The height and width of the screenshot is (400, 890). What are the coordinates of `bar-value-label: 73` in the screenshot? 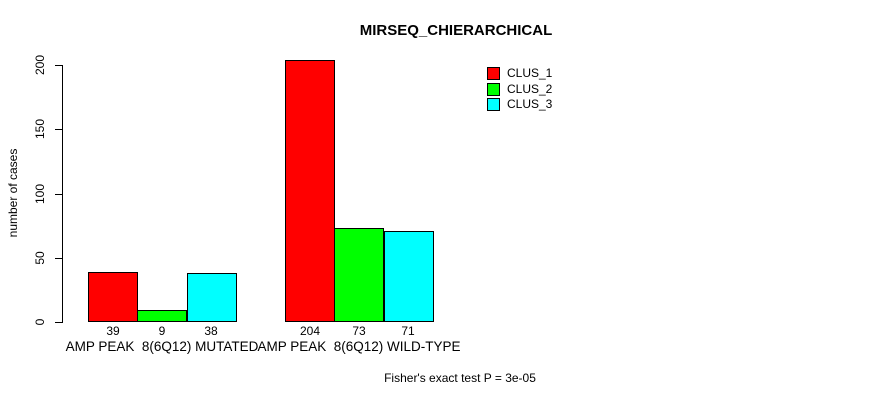 It's located at (359, 331).